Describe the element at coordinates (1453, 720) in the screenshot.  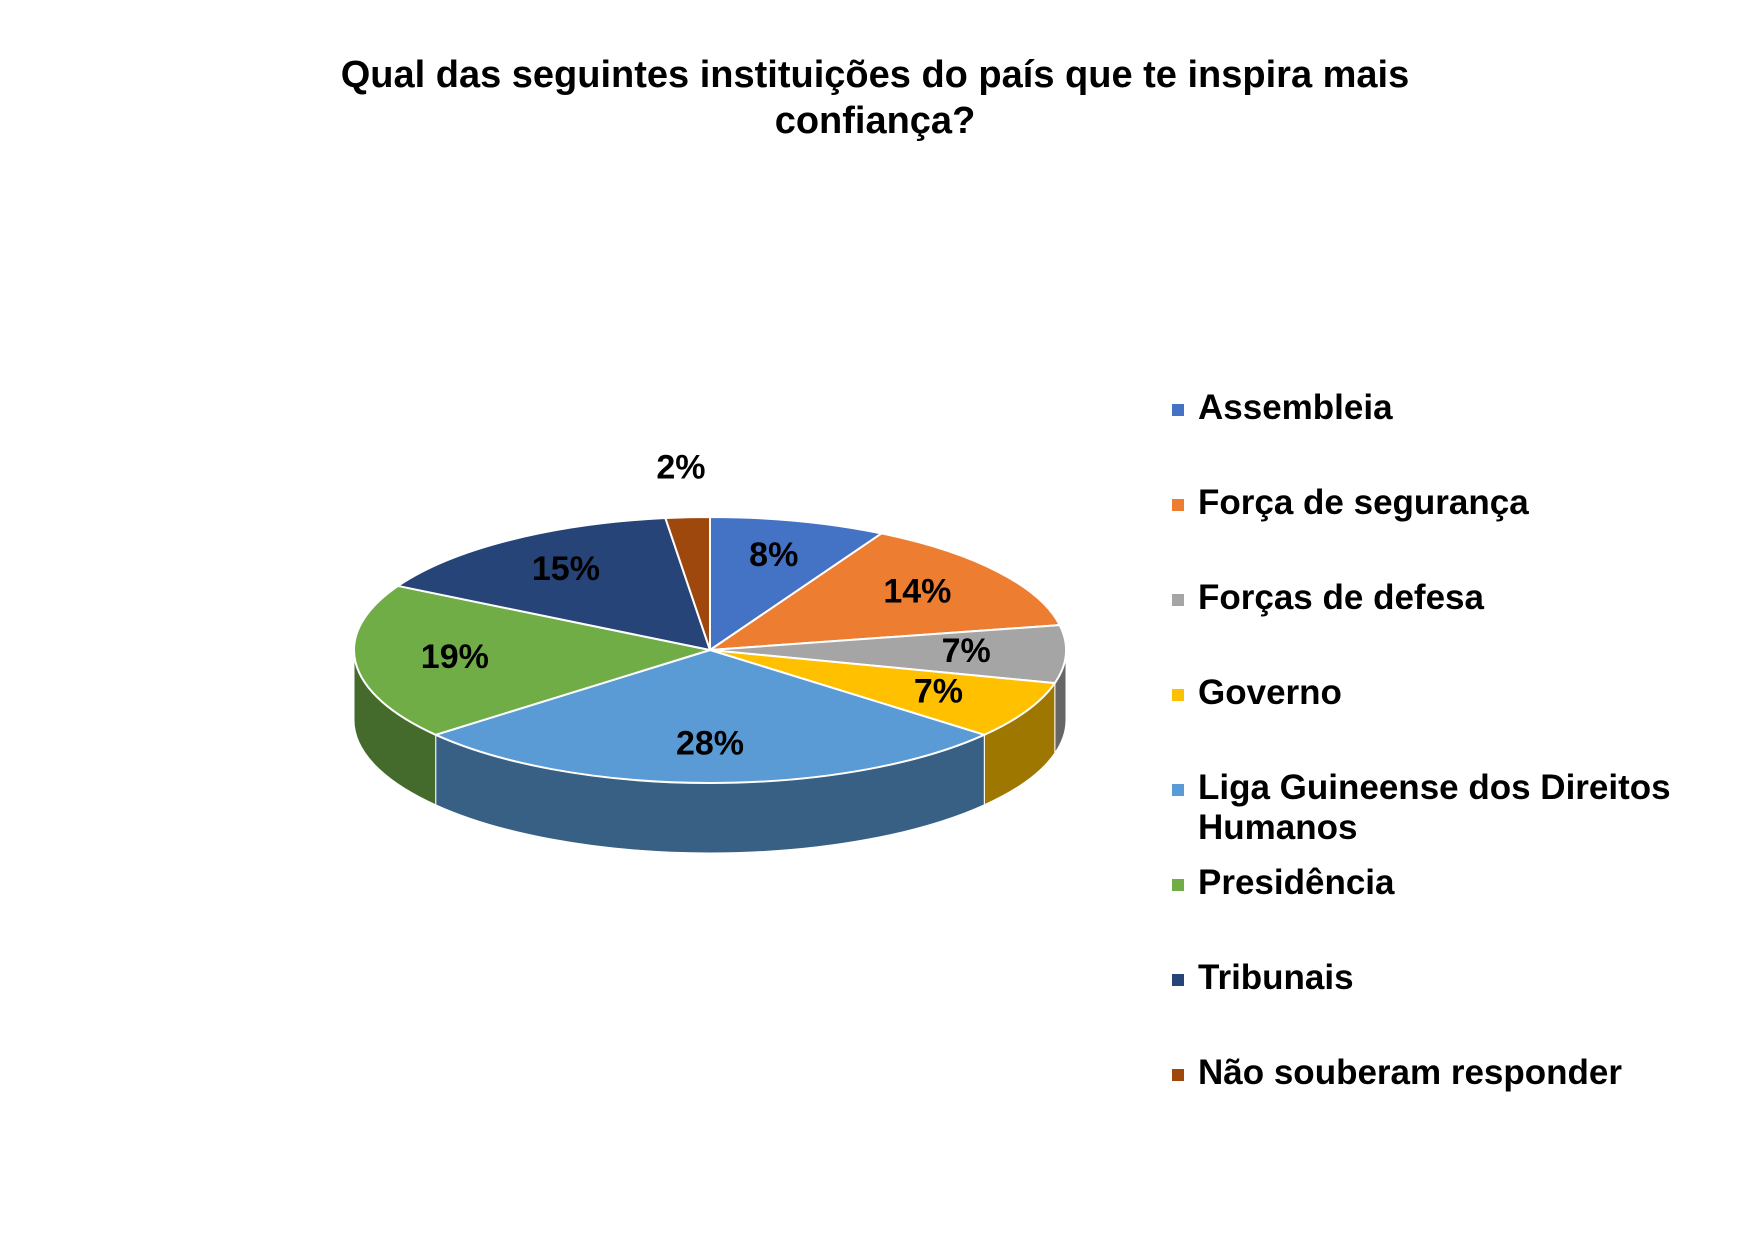
I see `legend-item: Governo` at that location.